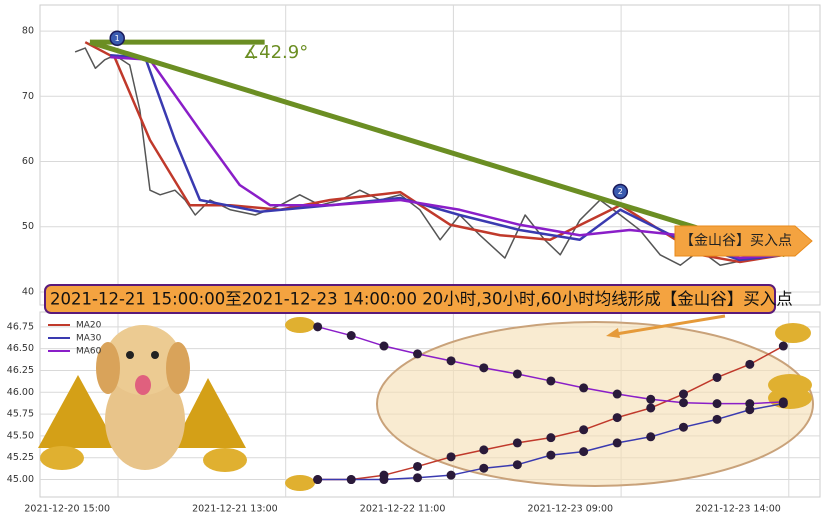 The width and height of the screenshot is (827, 520). Describe the element at coordinates (736, 241) in the screenshot. I see `buy-label: 【金山谷】买入点` at that location.